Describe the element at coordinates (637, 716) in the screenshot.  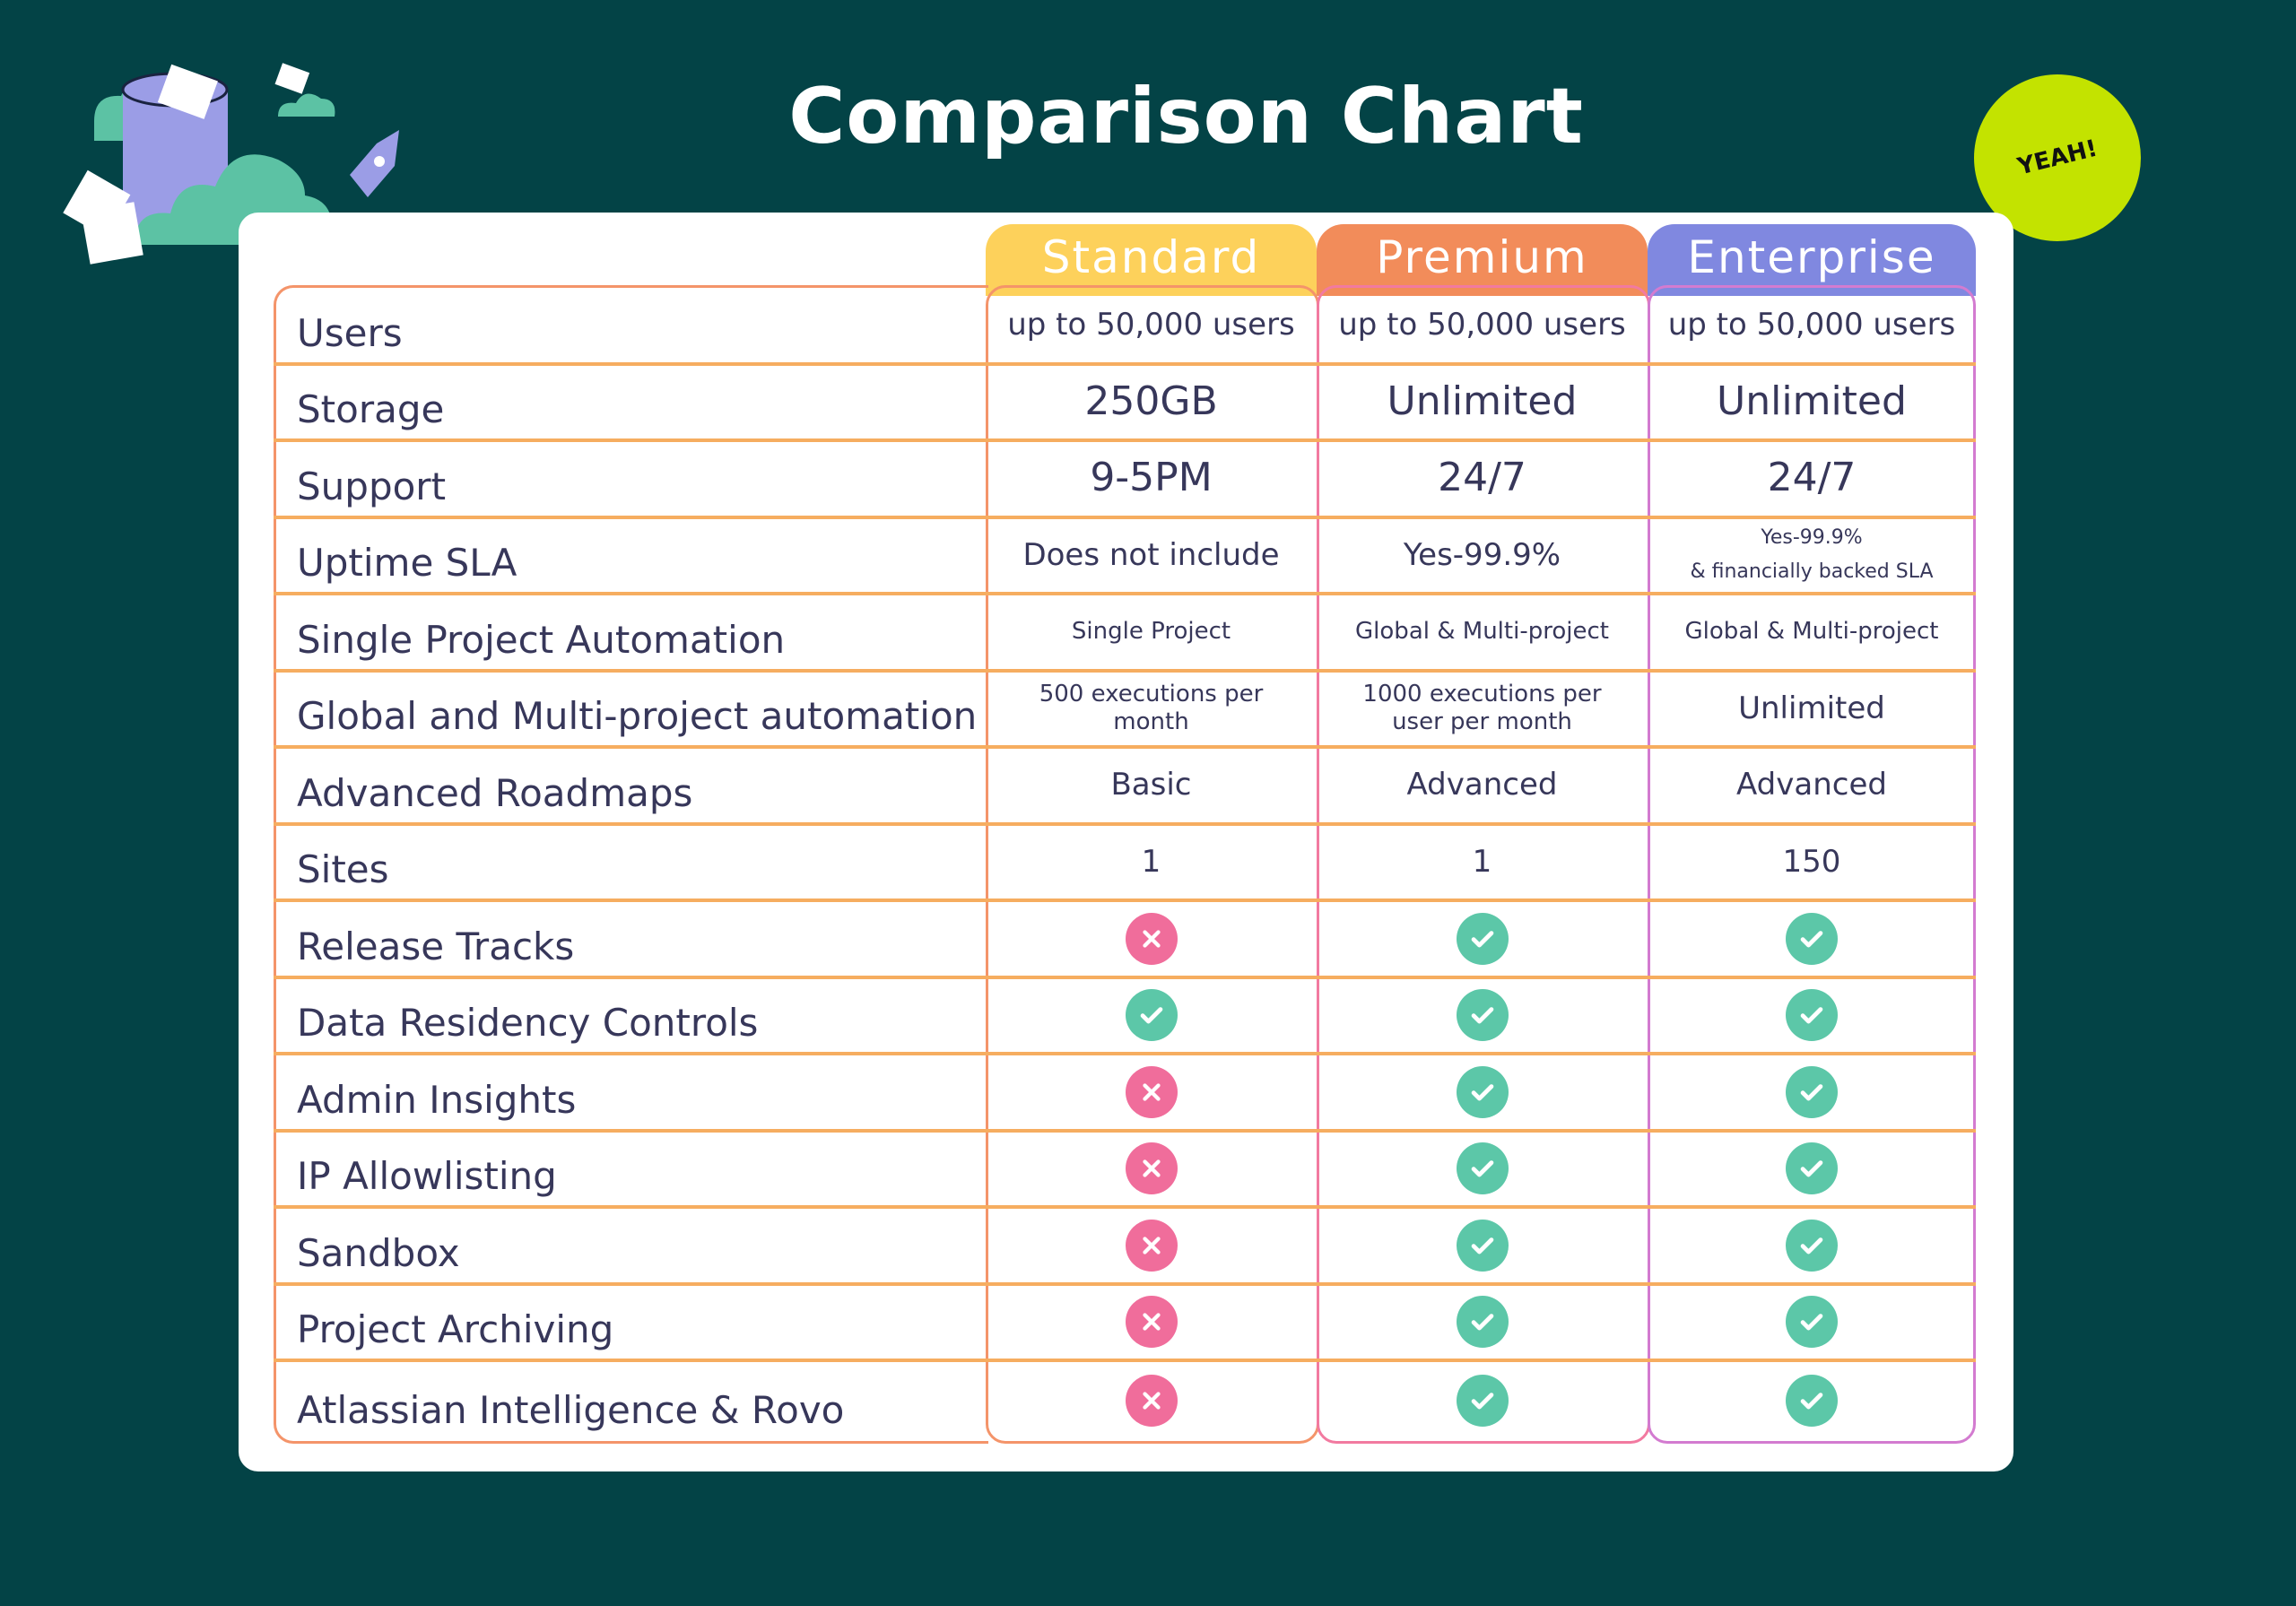
I see `feature-label: Global and Multi-project automation` at that location.